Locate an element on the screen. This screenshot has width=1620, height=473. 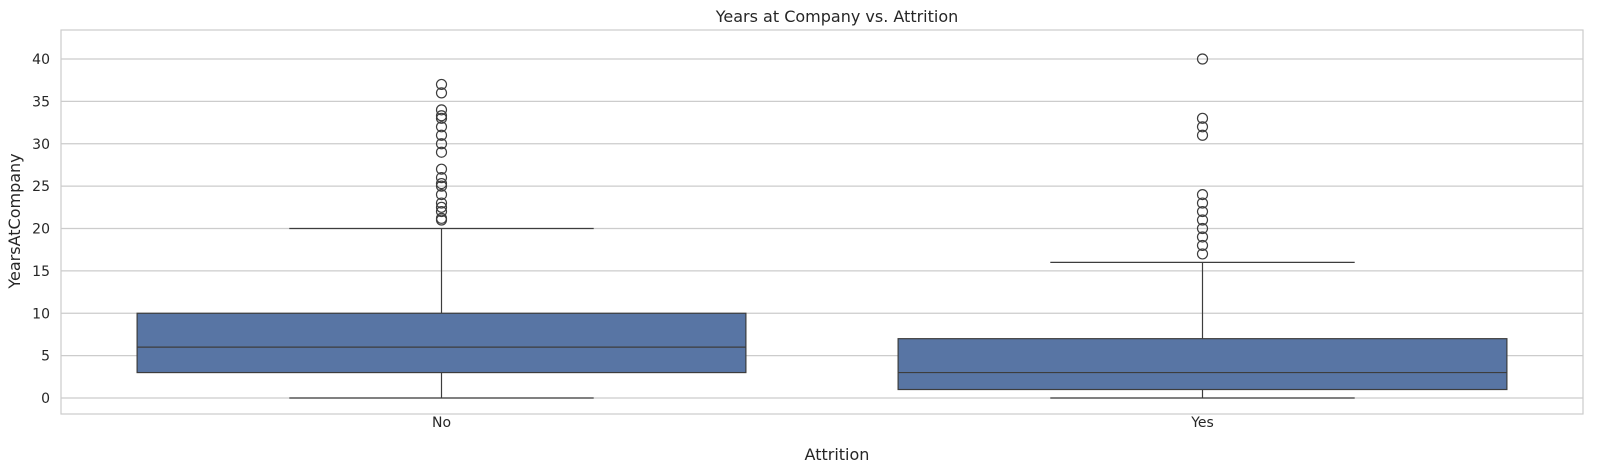
y-tick-label: 0 is located at coordinates (45, 399).